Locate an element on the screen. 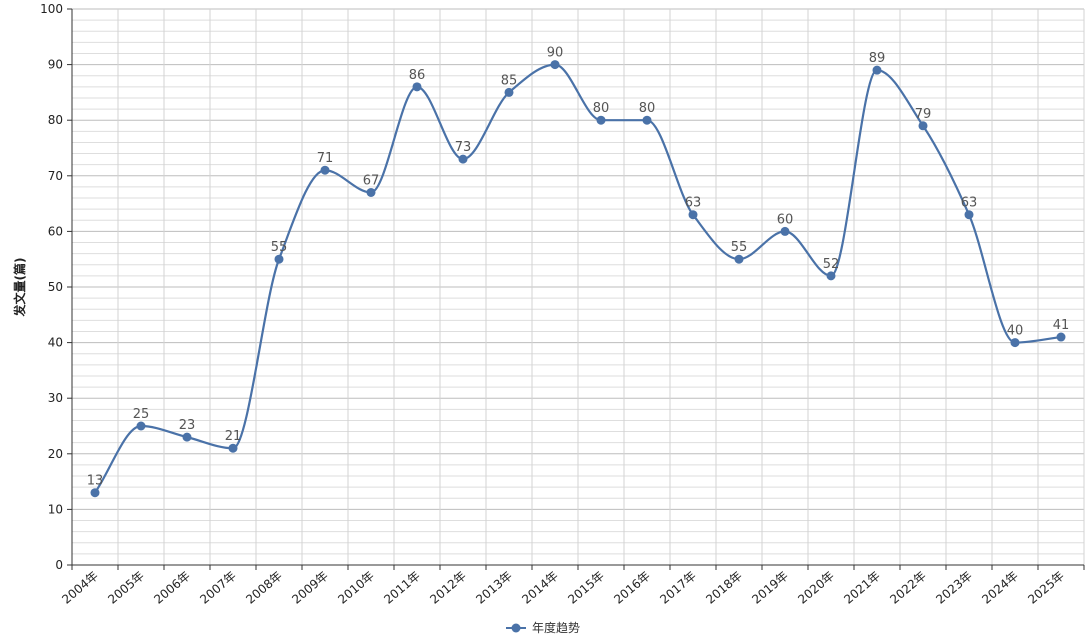  data-label: 85 is located at coordinates (509, 80).